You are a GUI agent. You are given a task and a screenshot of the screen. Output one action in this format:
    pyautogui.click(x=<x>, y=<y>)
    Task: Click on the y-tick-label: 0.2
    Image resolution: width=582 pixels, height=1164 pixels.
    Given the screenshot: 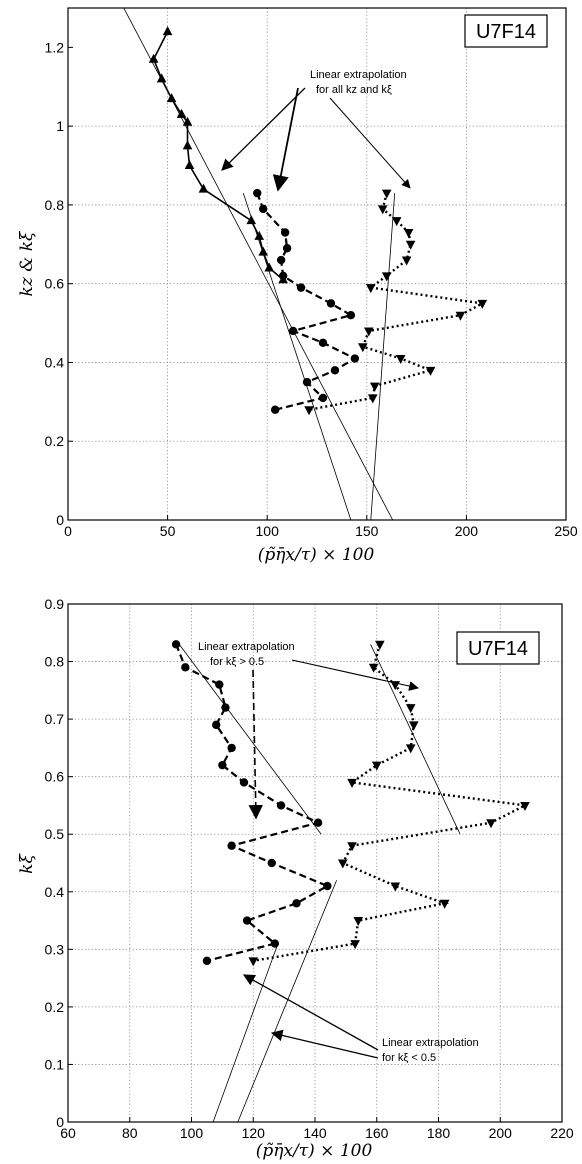 What is the action you would take?
    pyautogui.click(x=55, y=1007)
    